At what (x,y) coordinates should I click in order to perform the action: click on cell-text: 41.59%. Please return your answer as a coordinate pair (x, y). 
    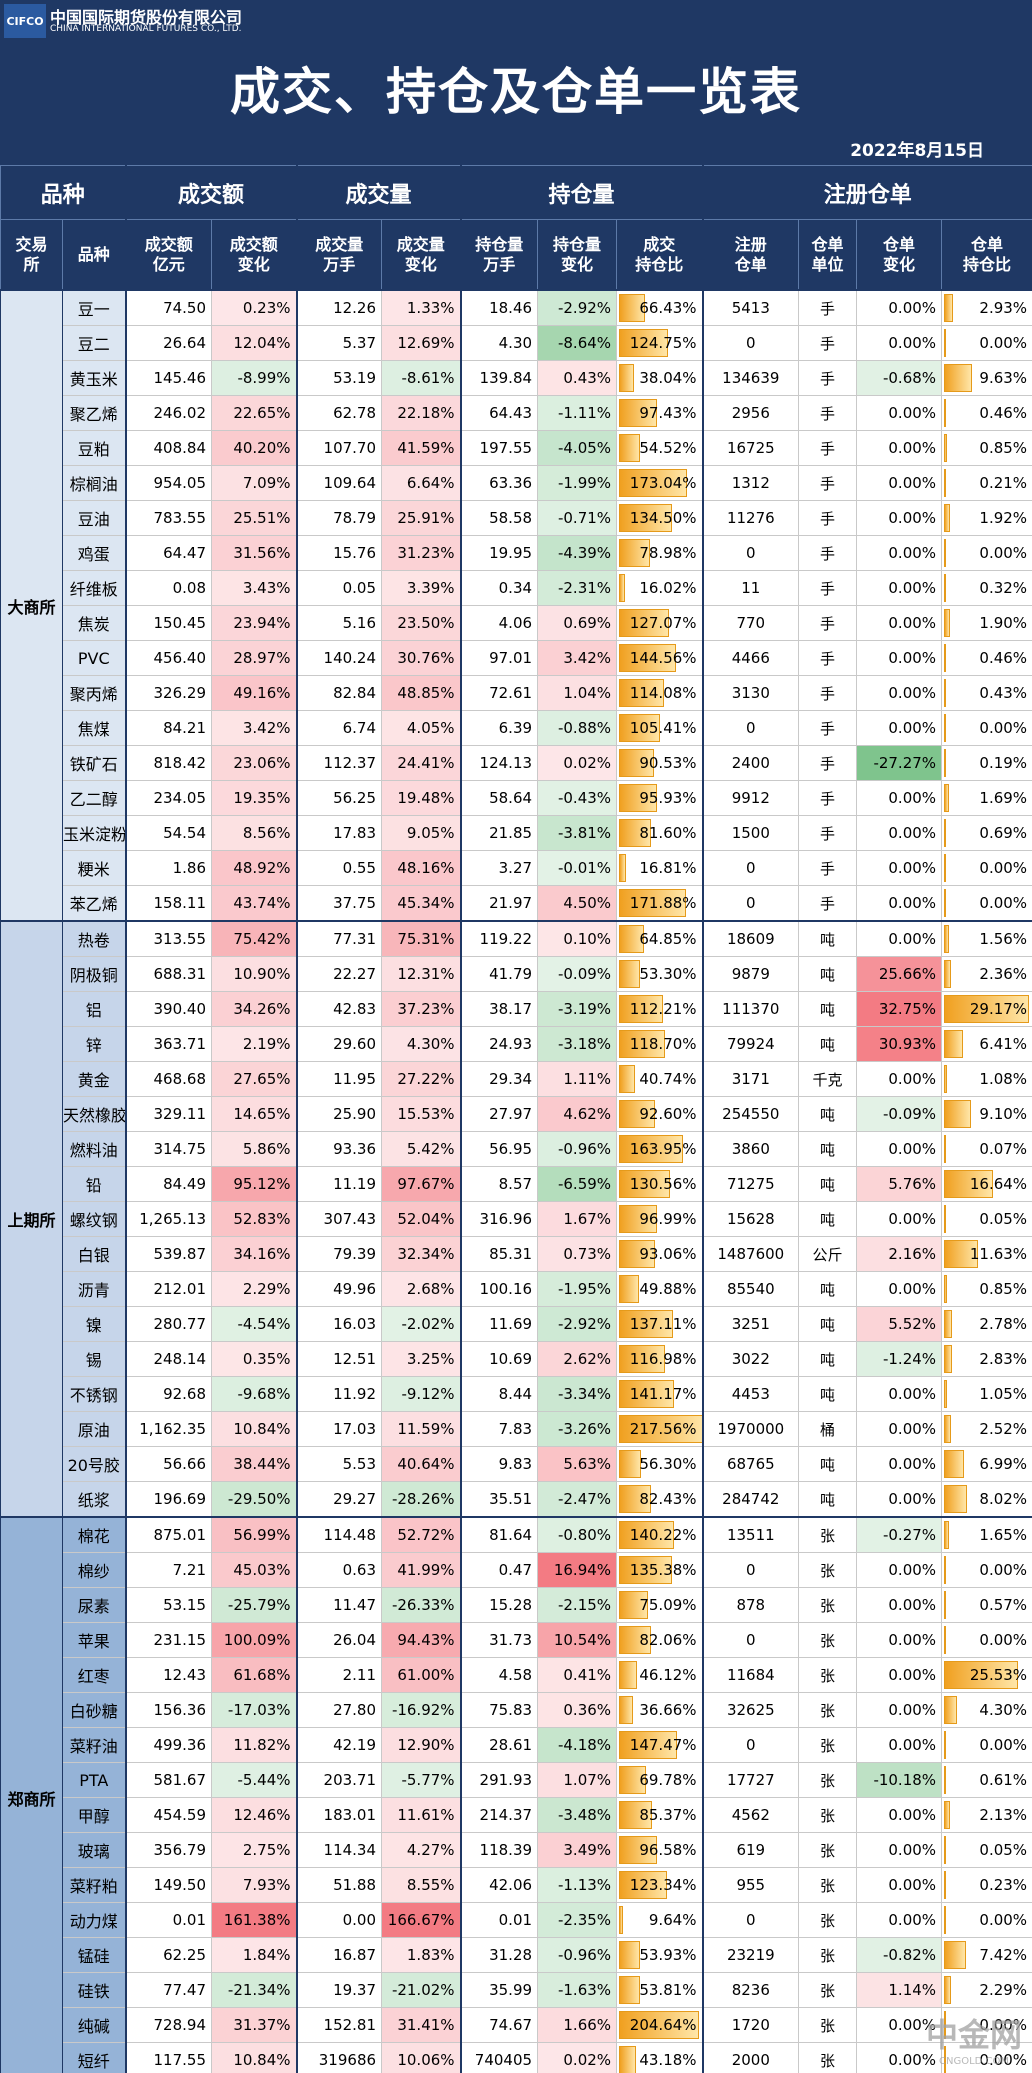
    Looking at the image, I should click on (426, 448).